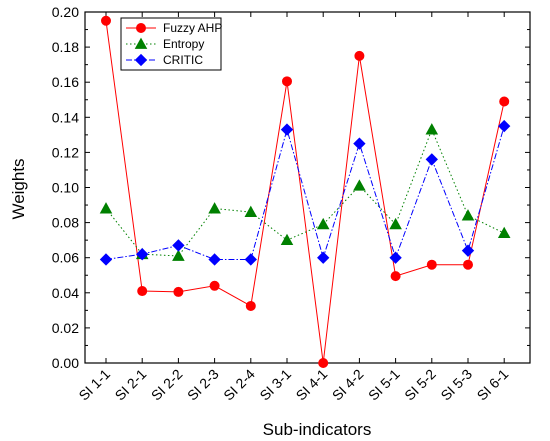  What do you see at coordinates (65, 223) in the screenshot?
I see `y-tick-label: 0.08` at bounding box center [65, 223].